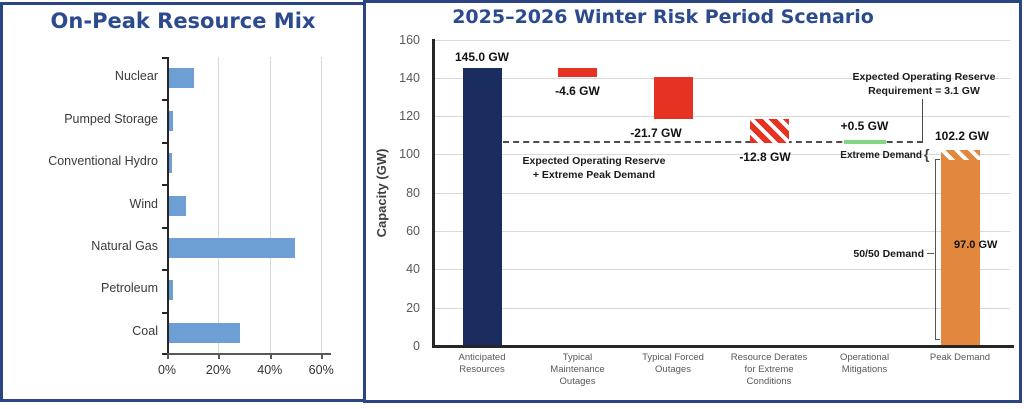 The width and height of the screenshot is (1024, 409). Describe the element at coordinates (416, 346) in the screenshot. I see `y-tick-label: 0` at that location.